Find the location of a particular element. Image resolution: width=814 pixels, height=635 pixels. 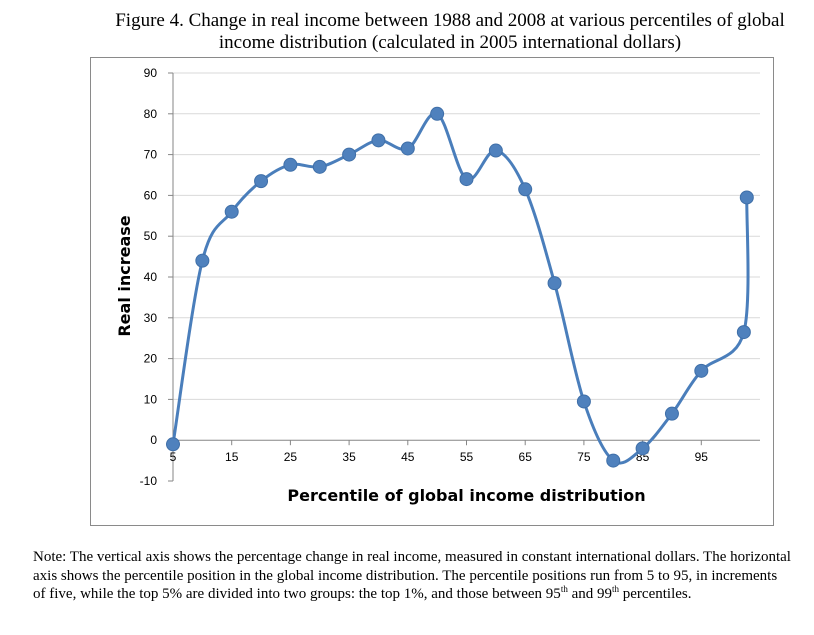

x-axis-title: Percentile of global income distribution is located at coordinates (466, 495).